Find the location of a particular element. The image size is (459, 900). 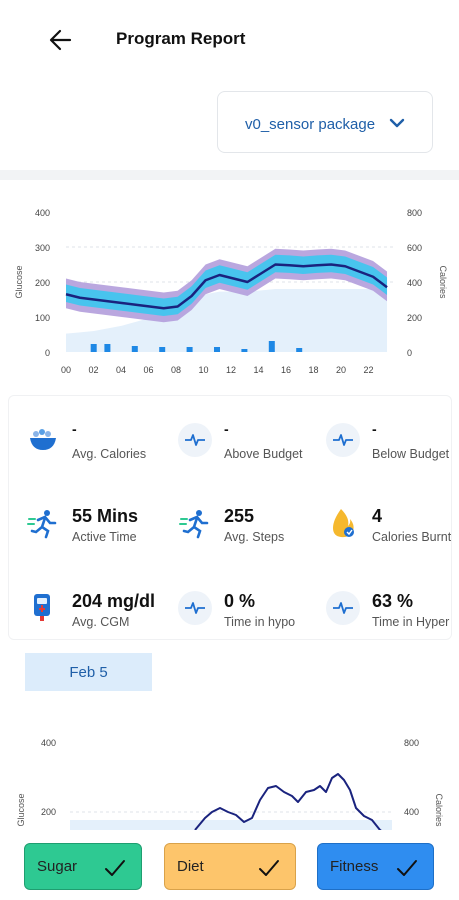

y2-tick-label: 600 is located at coordinates (414, 248).